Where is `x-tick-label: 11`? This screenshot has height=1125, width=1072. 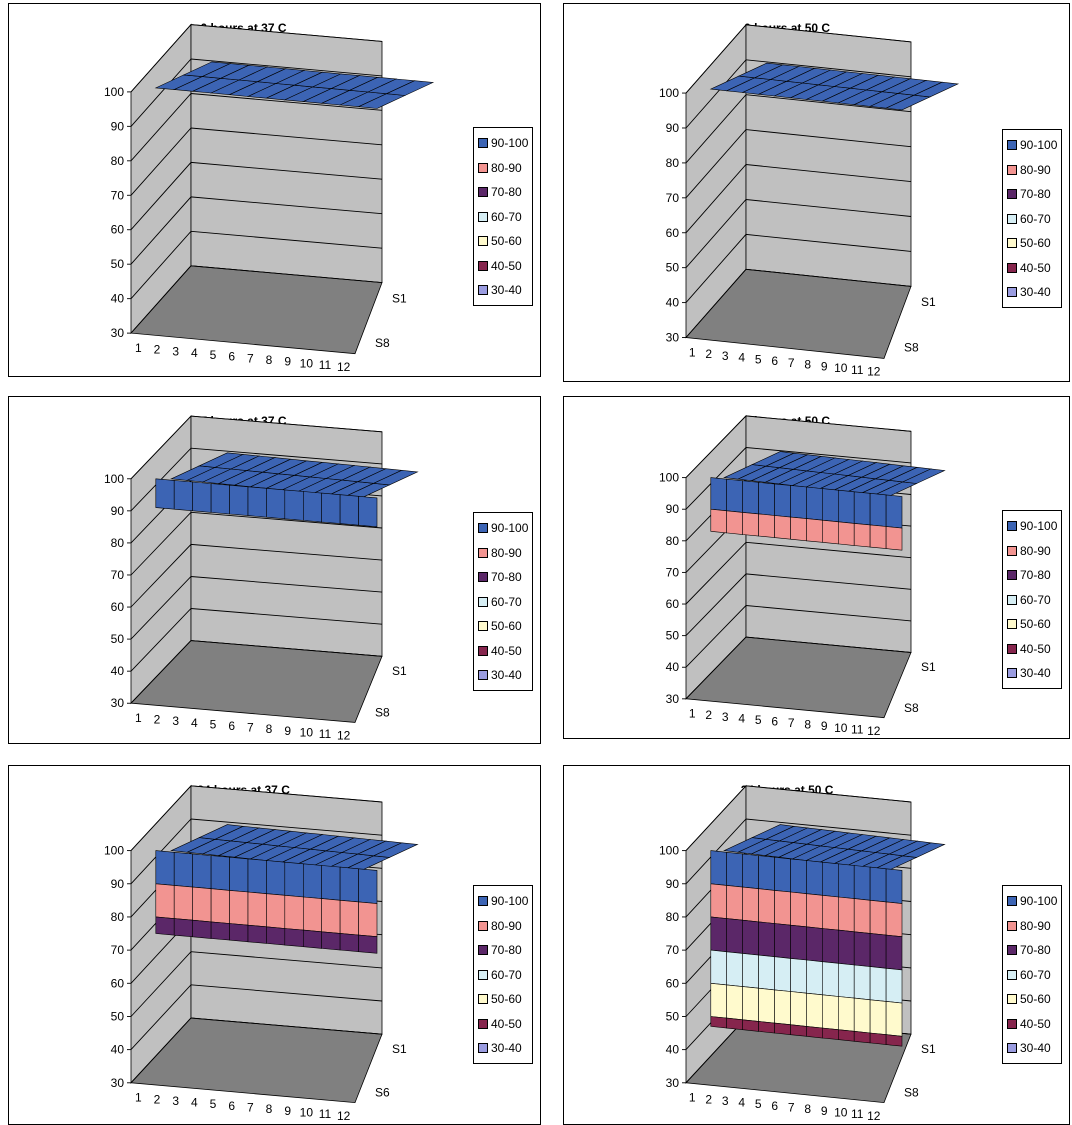
x-tick-label: 11 is located at coordinates (325, 1114).